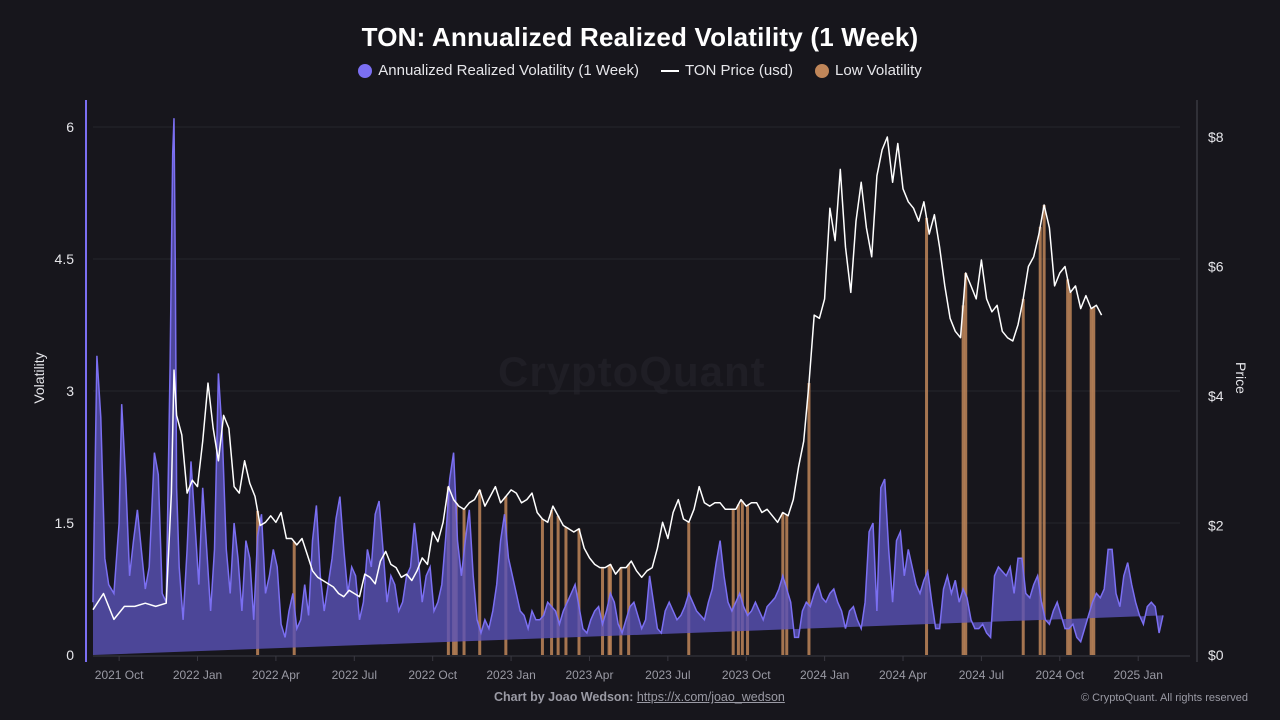  I want to click on y-tick-left-label: 4.5, so click(65, 259).